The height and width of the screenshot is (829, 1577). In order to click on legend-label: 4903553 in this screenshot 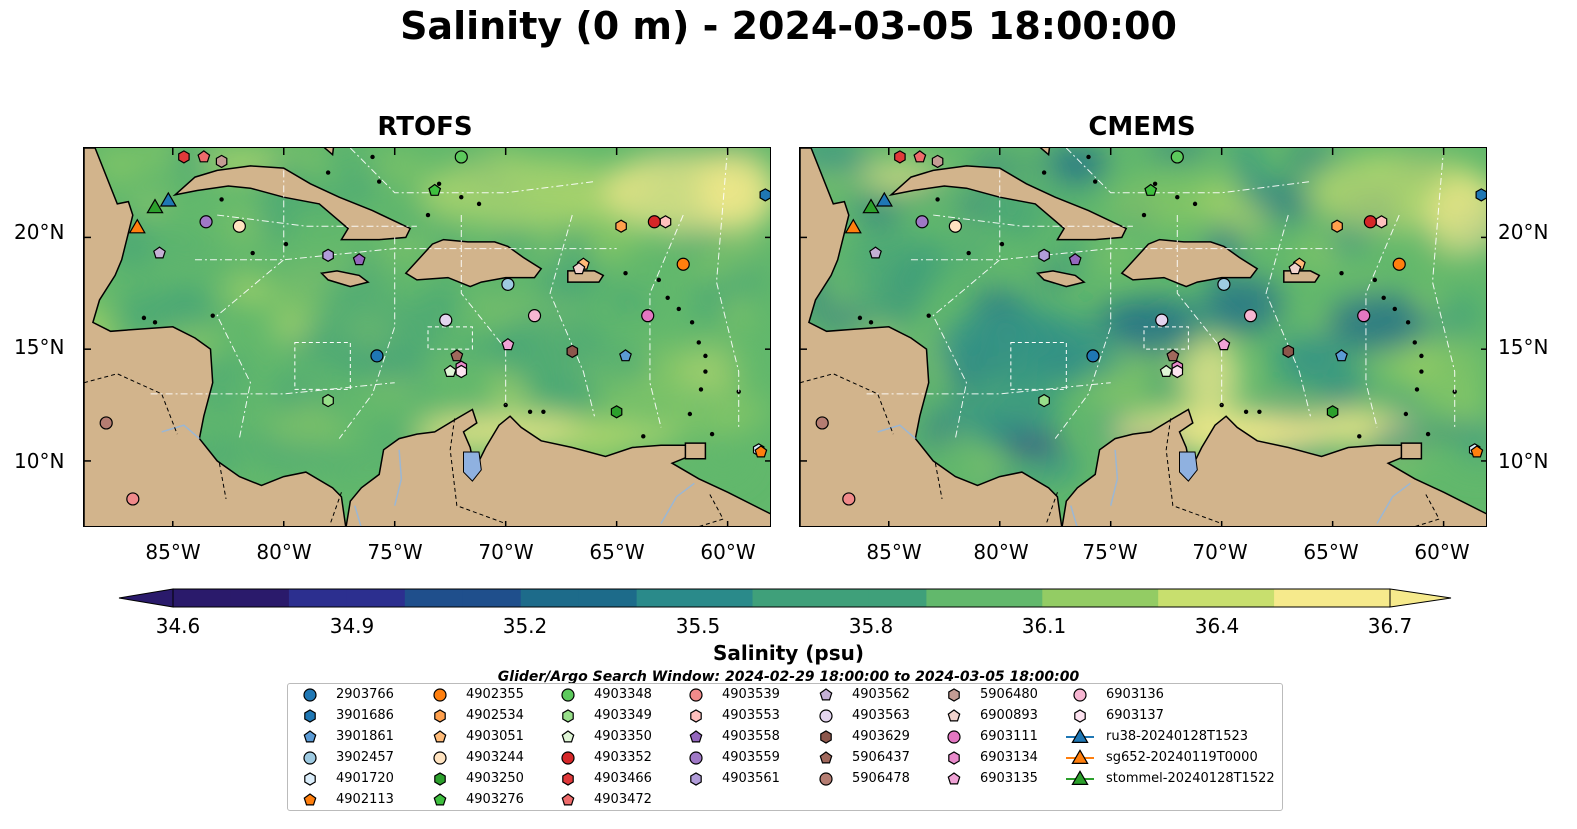, I will do `click(751, 715)`.